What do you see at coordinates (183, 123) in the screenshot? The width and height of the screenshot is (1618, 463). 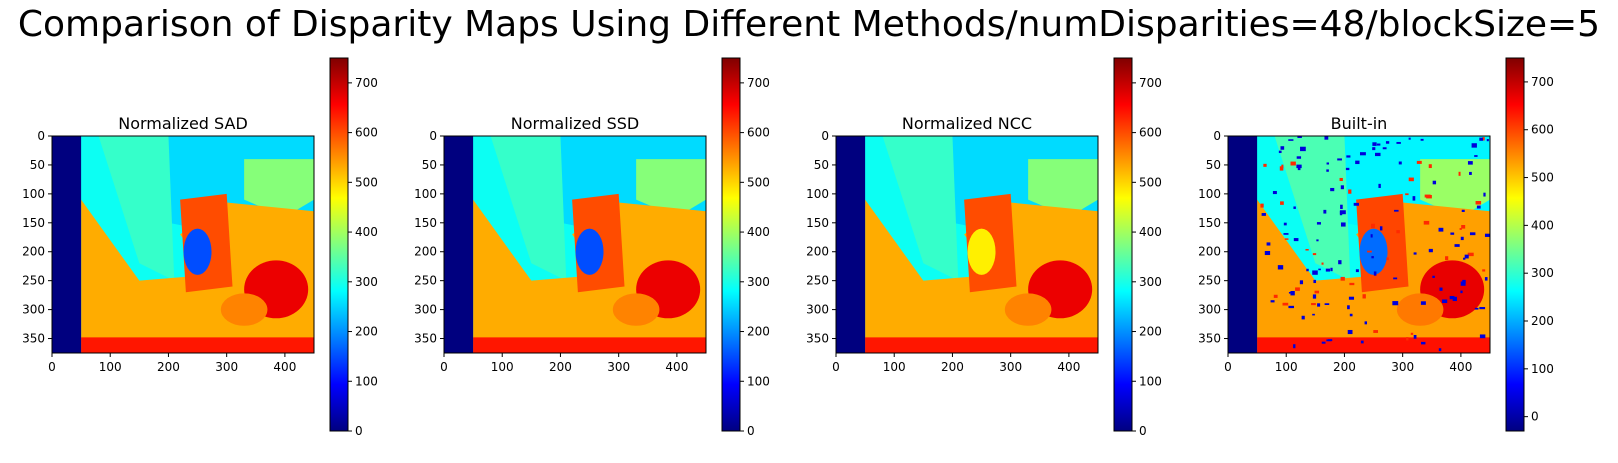 I see `subplot-title: Normalized SAD` at bounding box center [183, 123].